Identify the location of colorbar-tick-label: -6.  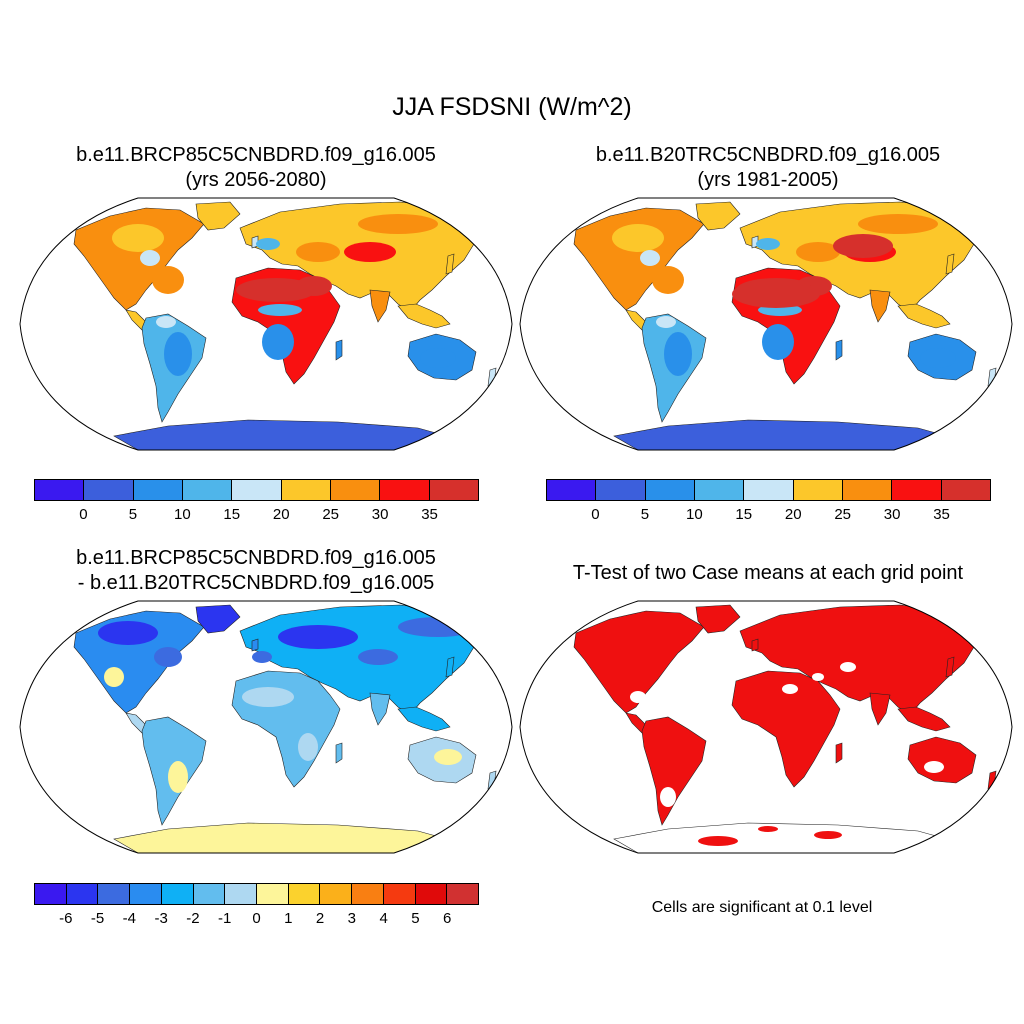
(66, 918).